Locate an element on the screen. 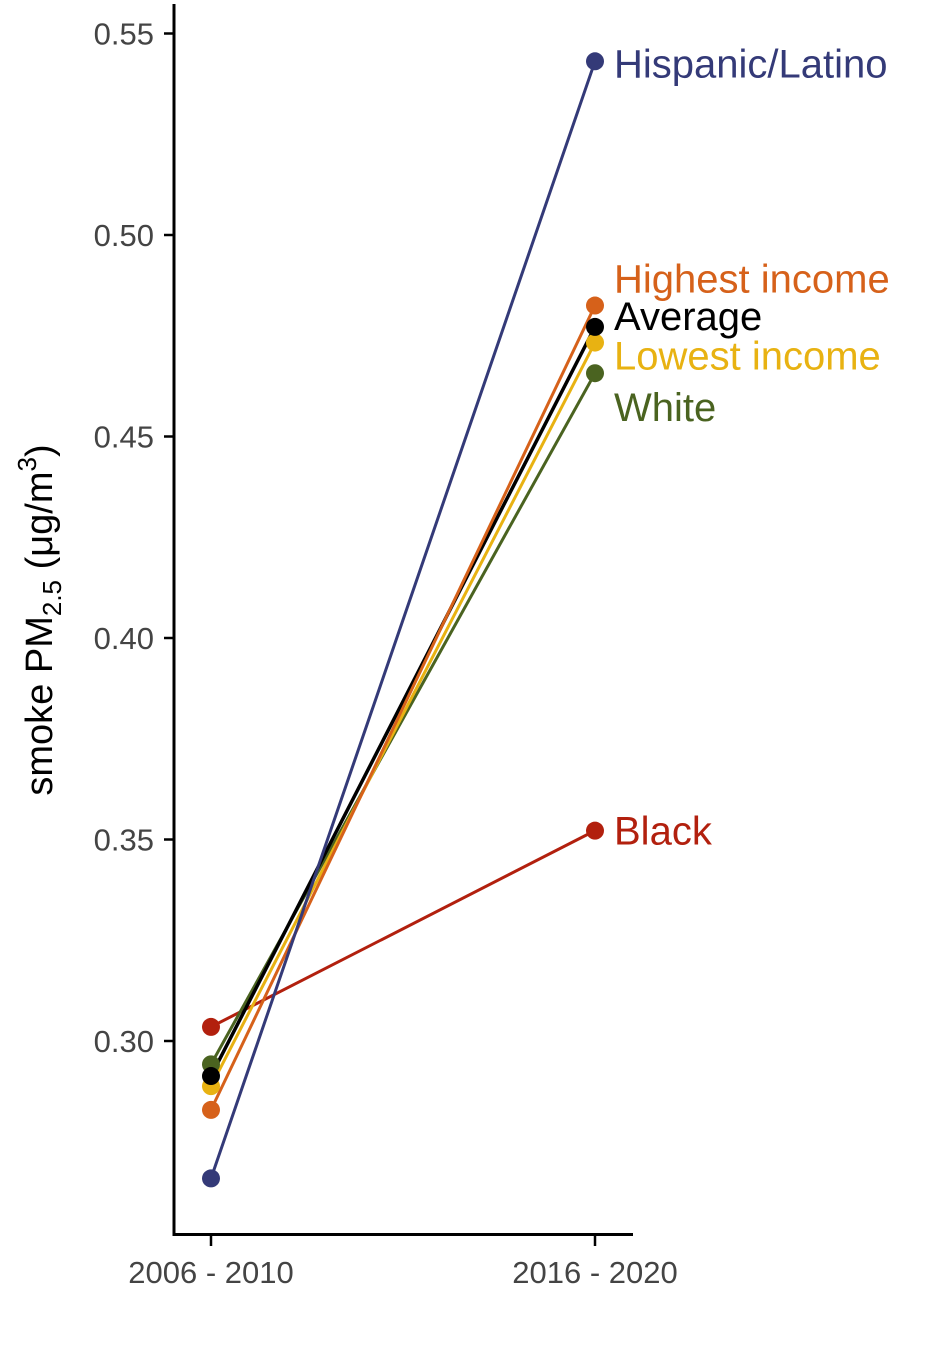  data-point-white is located at coordinates (595, 373).